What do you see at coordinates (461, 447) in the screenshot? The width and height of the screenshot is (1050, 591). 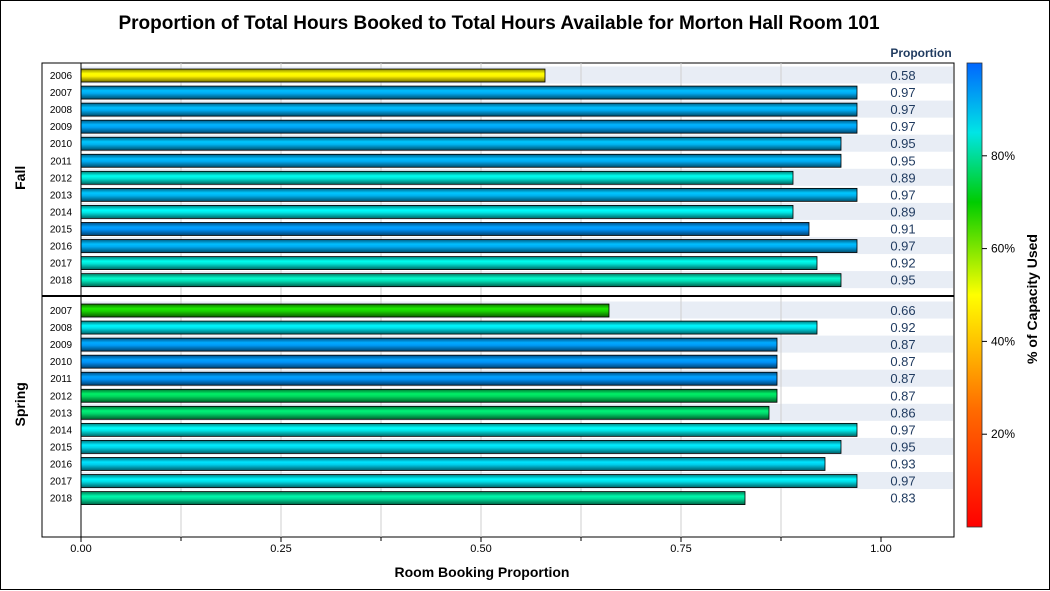 I see `bar-spring-2015` at bounding box center [461, 447].